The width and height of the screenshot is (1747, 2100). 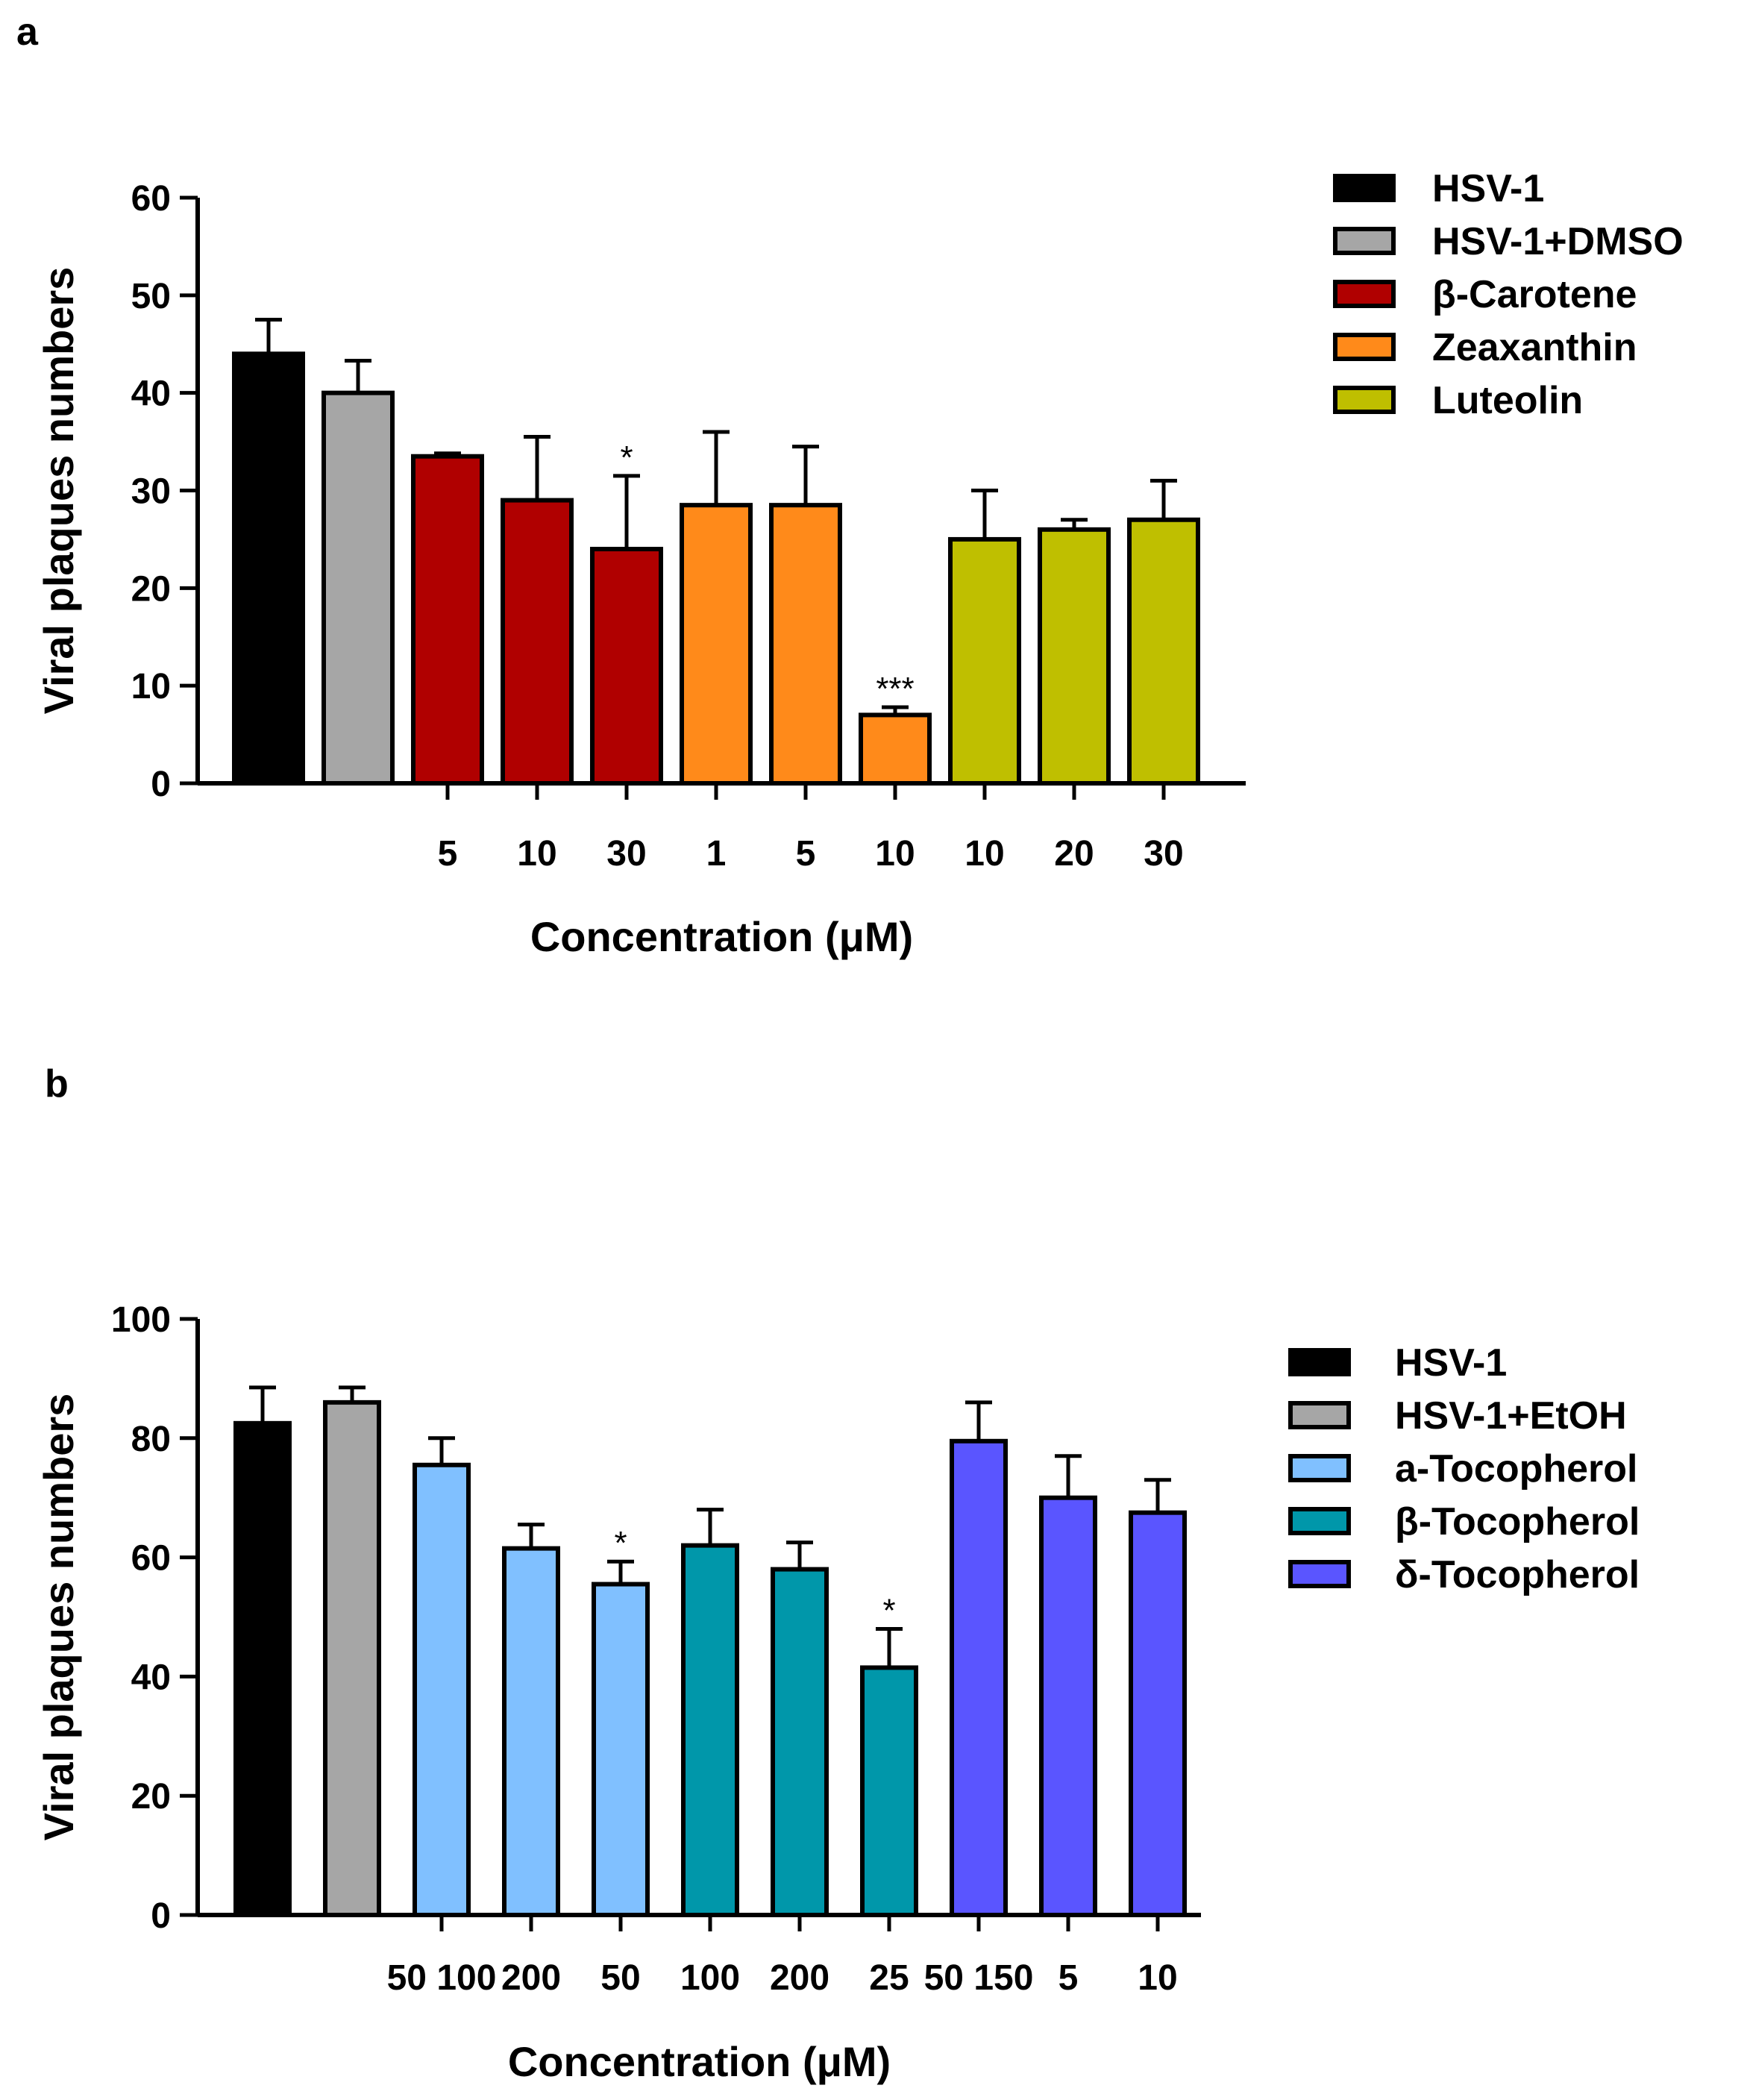 I want to click on legend-label: a-Tocopherol, so click(x=1516, y=1469).